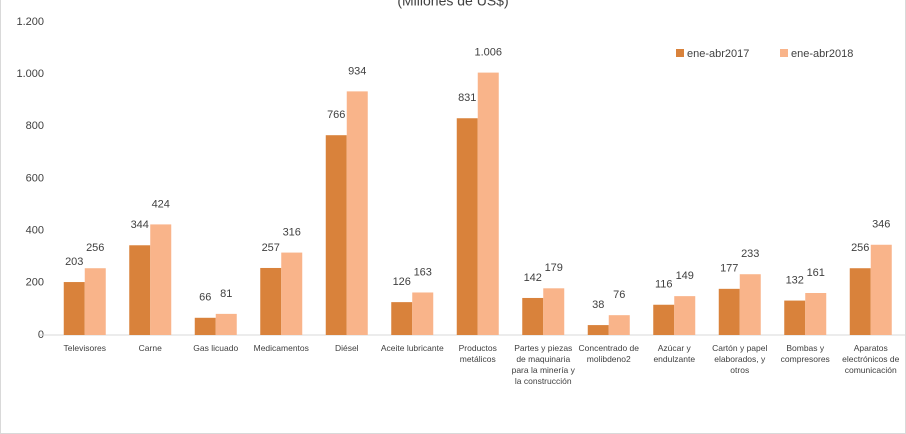  Describe the element at coordinates (150, 348) in the screenshot. I see `x-tick-label: Carne` at that location.